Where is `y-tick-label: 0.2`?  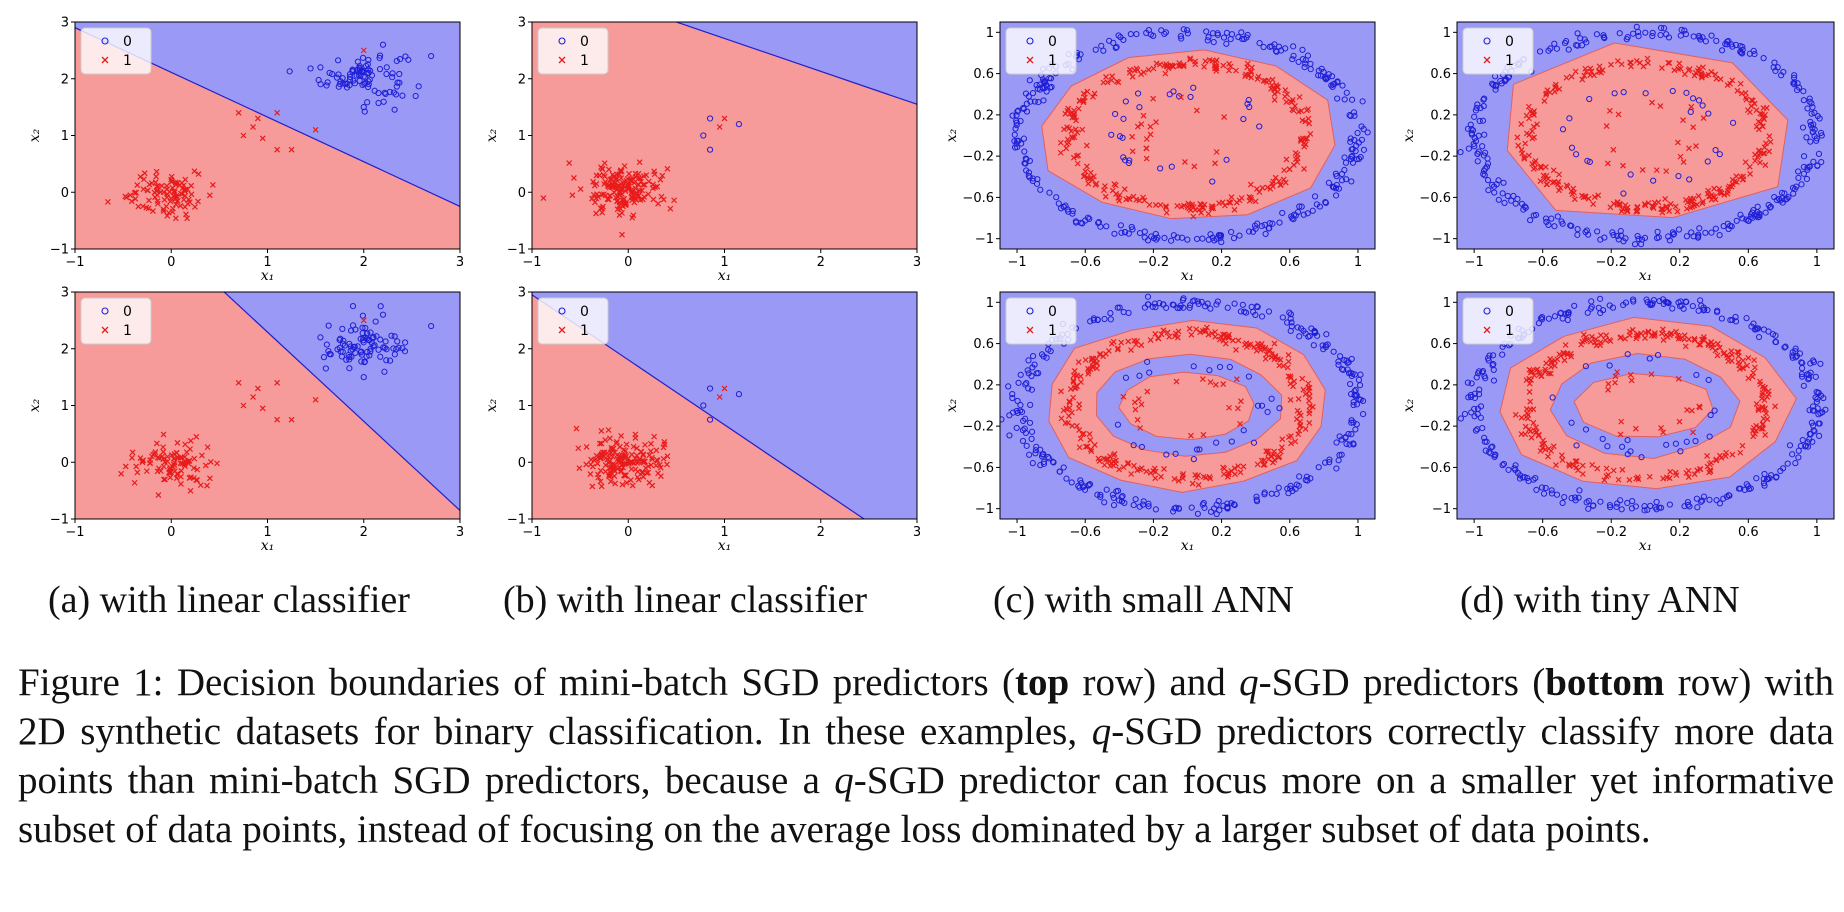
y-tick-label: 0.2 is located at coordinates (983, 385).